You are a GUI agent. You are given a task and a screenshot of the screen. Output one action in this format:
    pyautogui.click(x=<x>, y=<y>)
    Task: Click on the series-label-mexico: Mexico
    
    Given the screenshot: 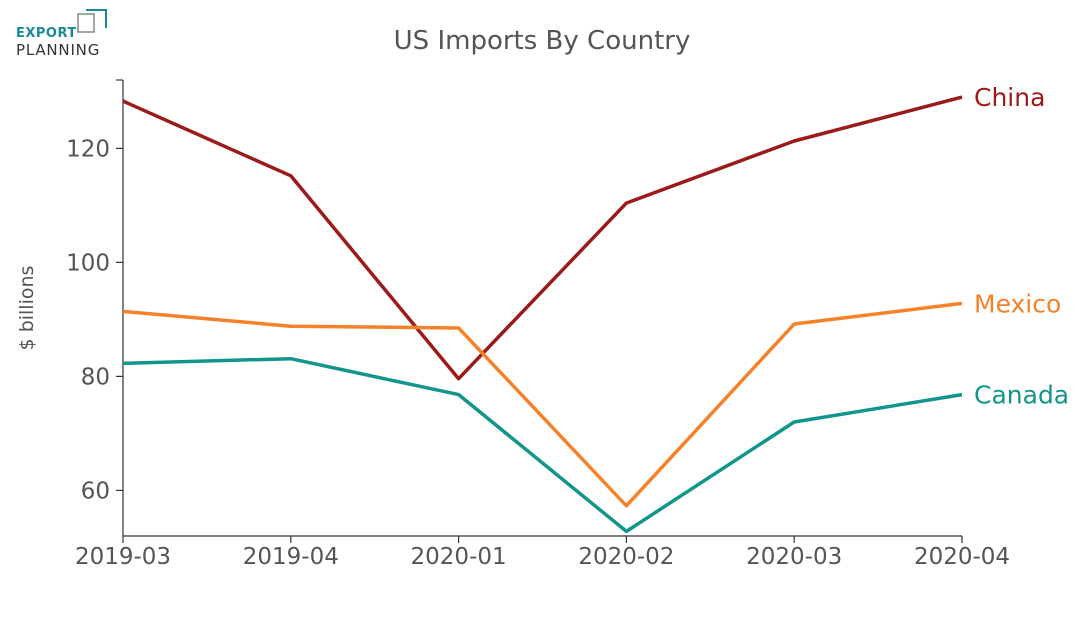 What is the action you would take?
    pyautogui.click(x=1017, y=303)
    